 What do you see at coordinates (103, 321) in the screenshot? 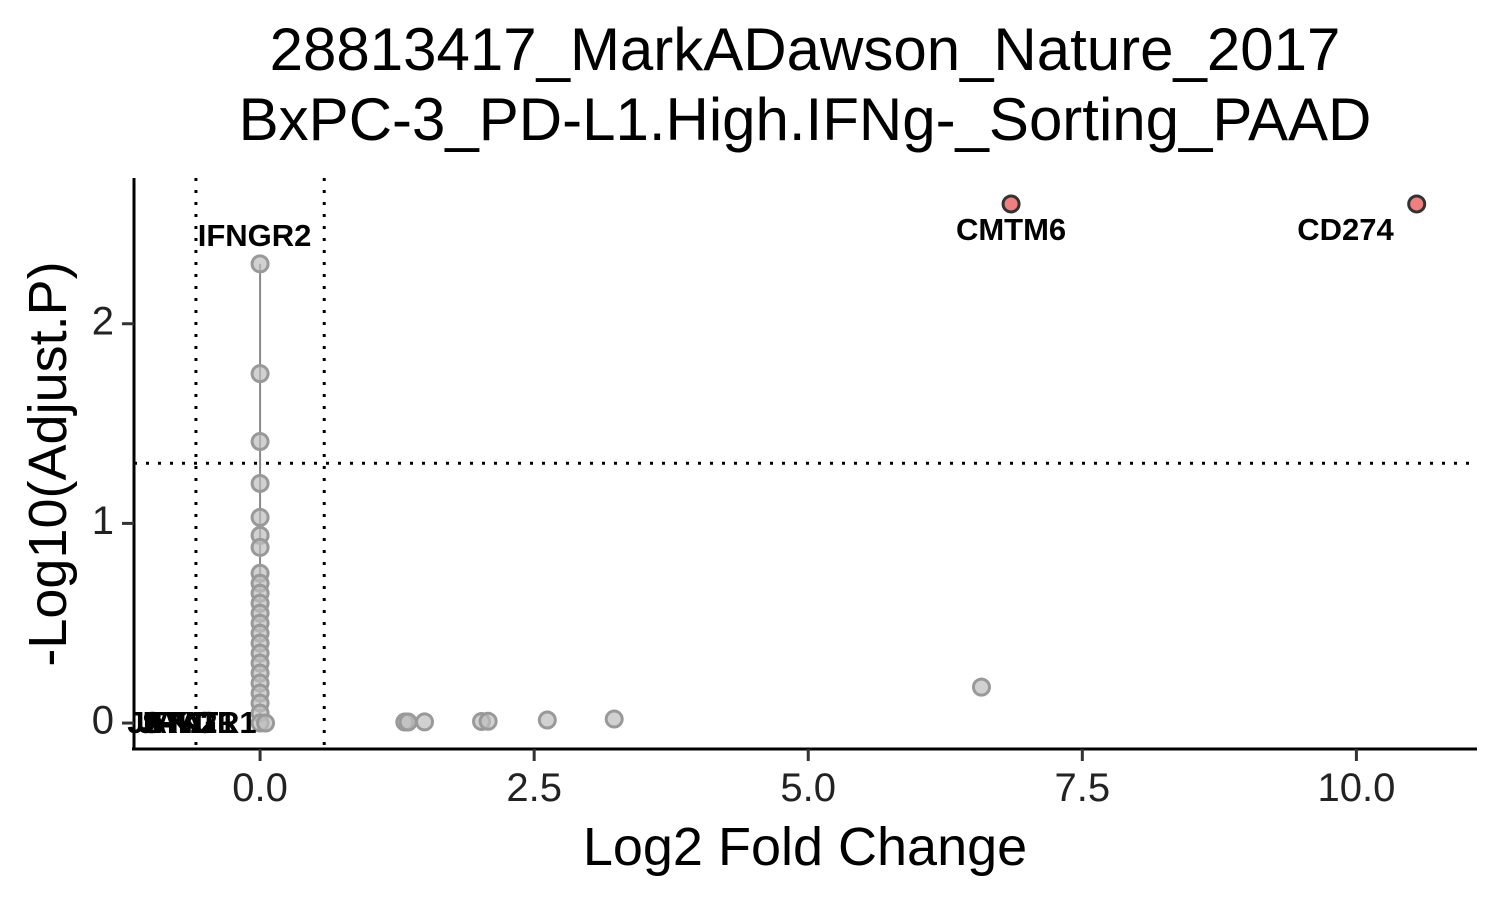
I see `y-tick-label: 2` at bounding box center [103, 321].